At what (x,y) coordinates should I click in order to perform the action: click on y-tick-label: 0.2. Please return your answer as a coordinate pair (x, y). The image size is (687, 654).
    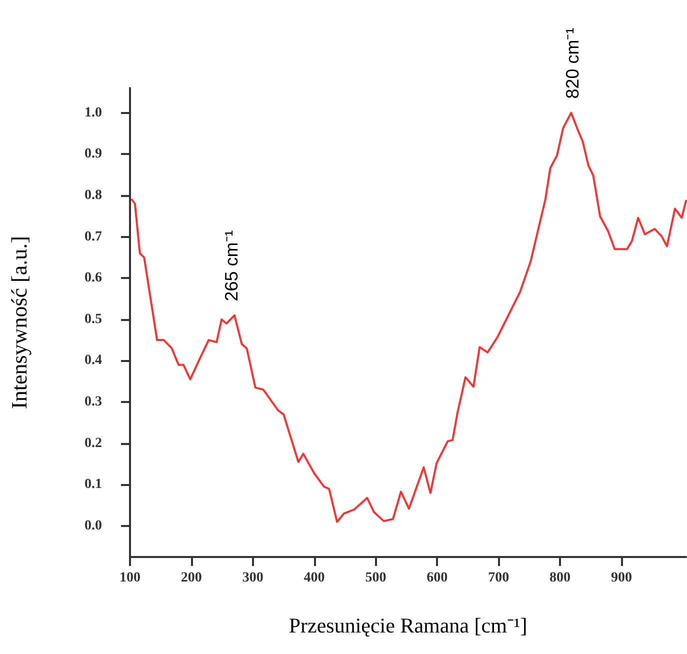
    Looking at the image, I should click on (93, 443).